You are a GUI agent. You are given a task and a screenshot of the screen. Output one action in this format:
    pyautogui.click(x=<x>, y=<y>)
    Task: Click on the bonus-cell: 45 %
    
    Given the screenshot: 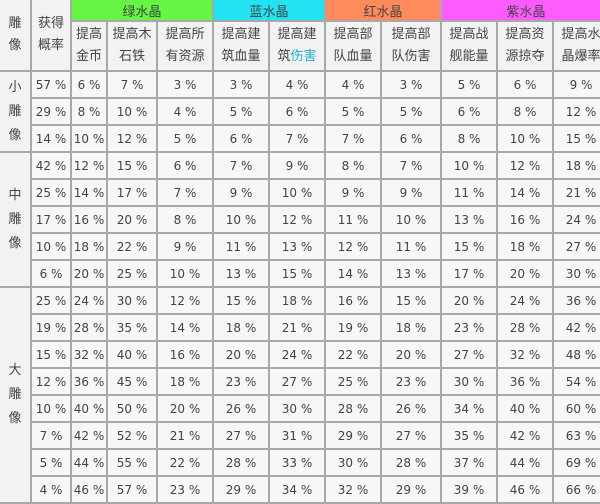 What is the action you would take?
    pyautogui.click(x=132, y=381)
    